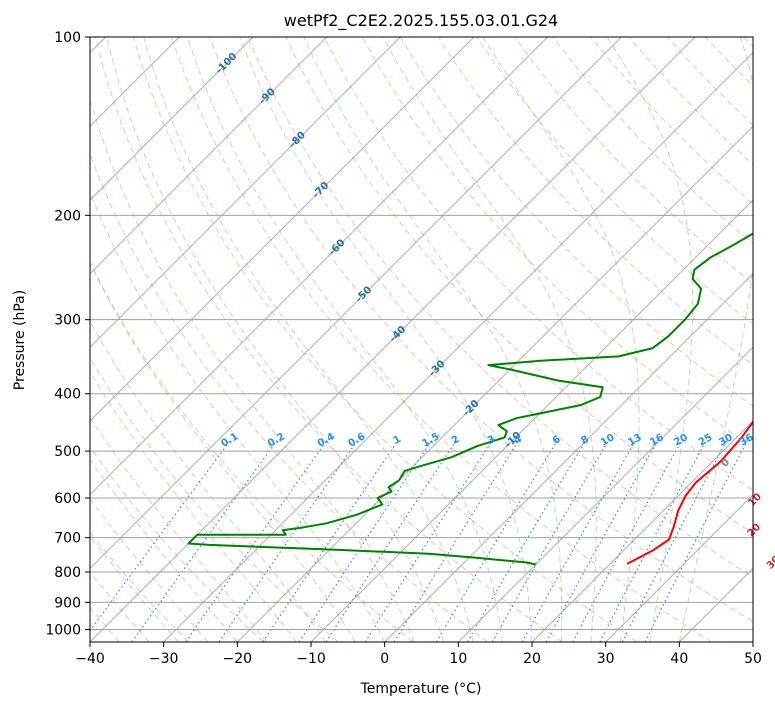 The width and height of the screenshot is (775, 708). I want to click on x-tick-label: 20, so click(532, 659).